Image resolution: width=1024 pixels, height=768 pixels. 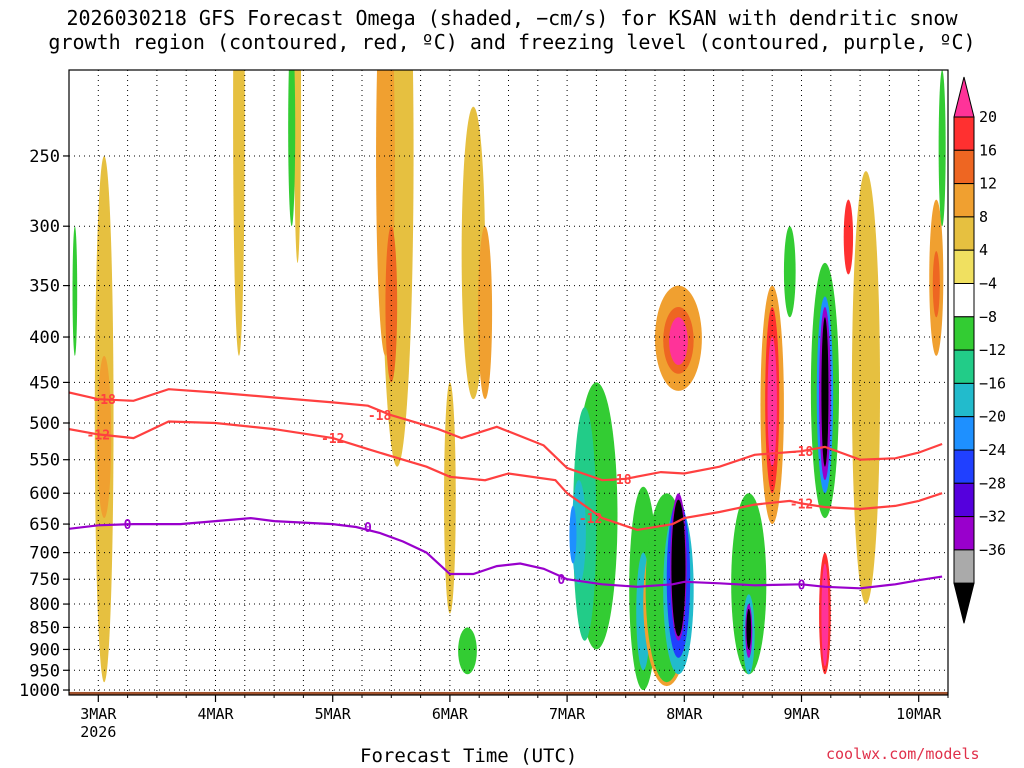 I want to click on ytick-label-1: 300, so click(x=44, y=227).